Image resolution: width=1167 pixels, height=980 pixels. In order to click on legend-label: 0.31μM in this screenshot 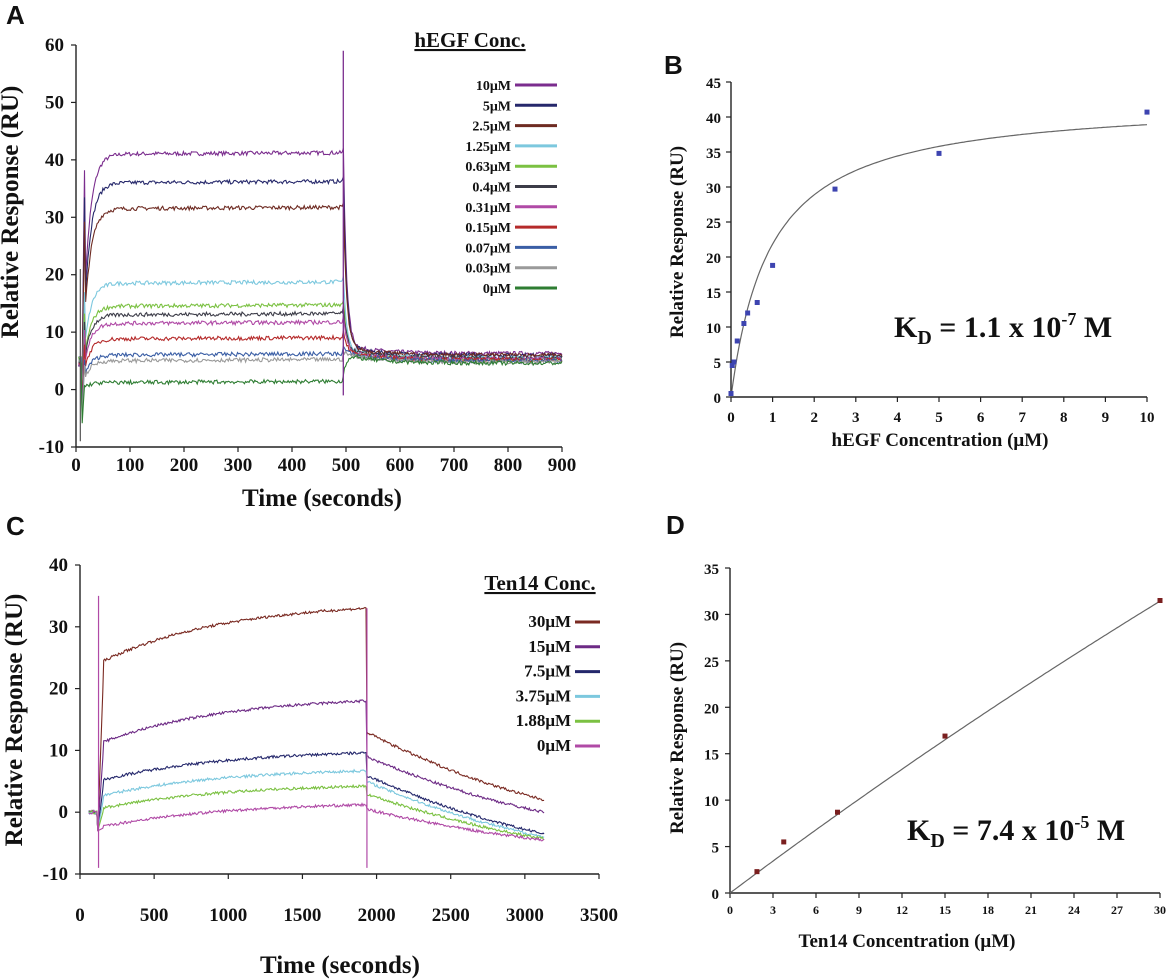, I will do `click(488, 208)`.